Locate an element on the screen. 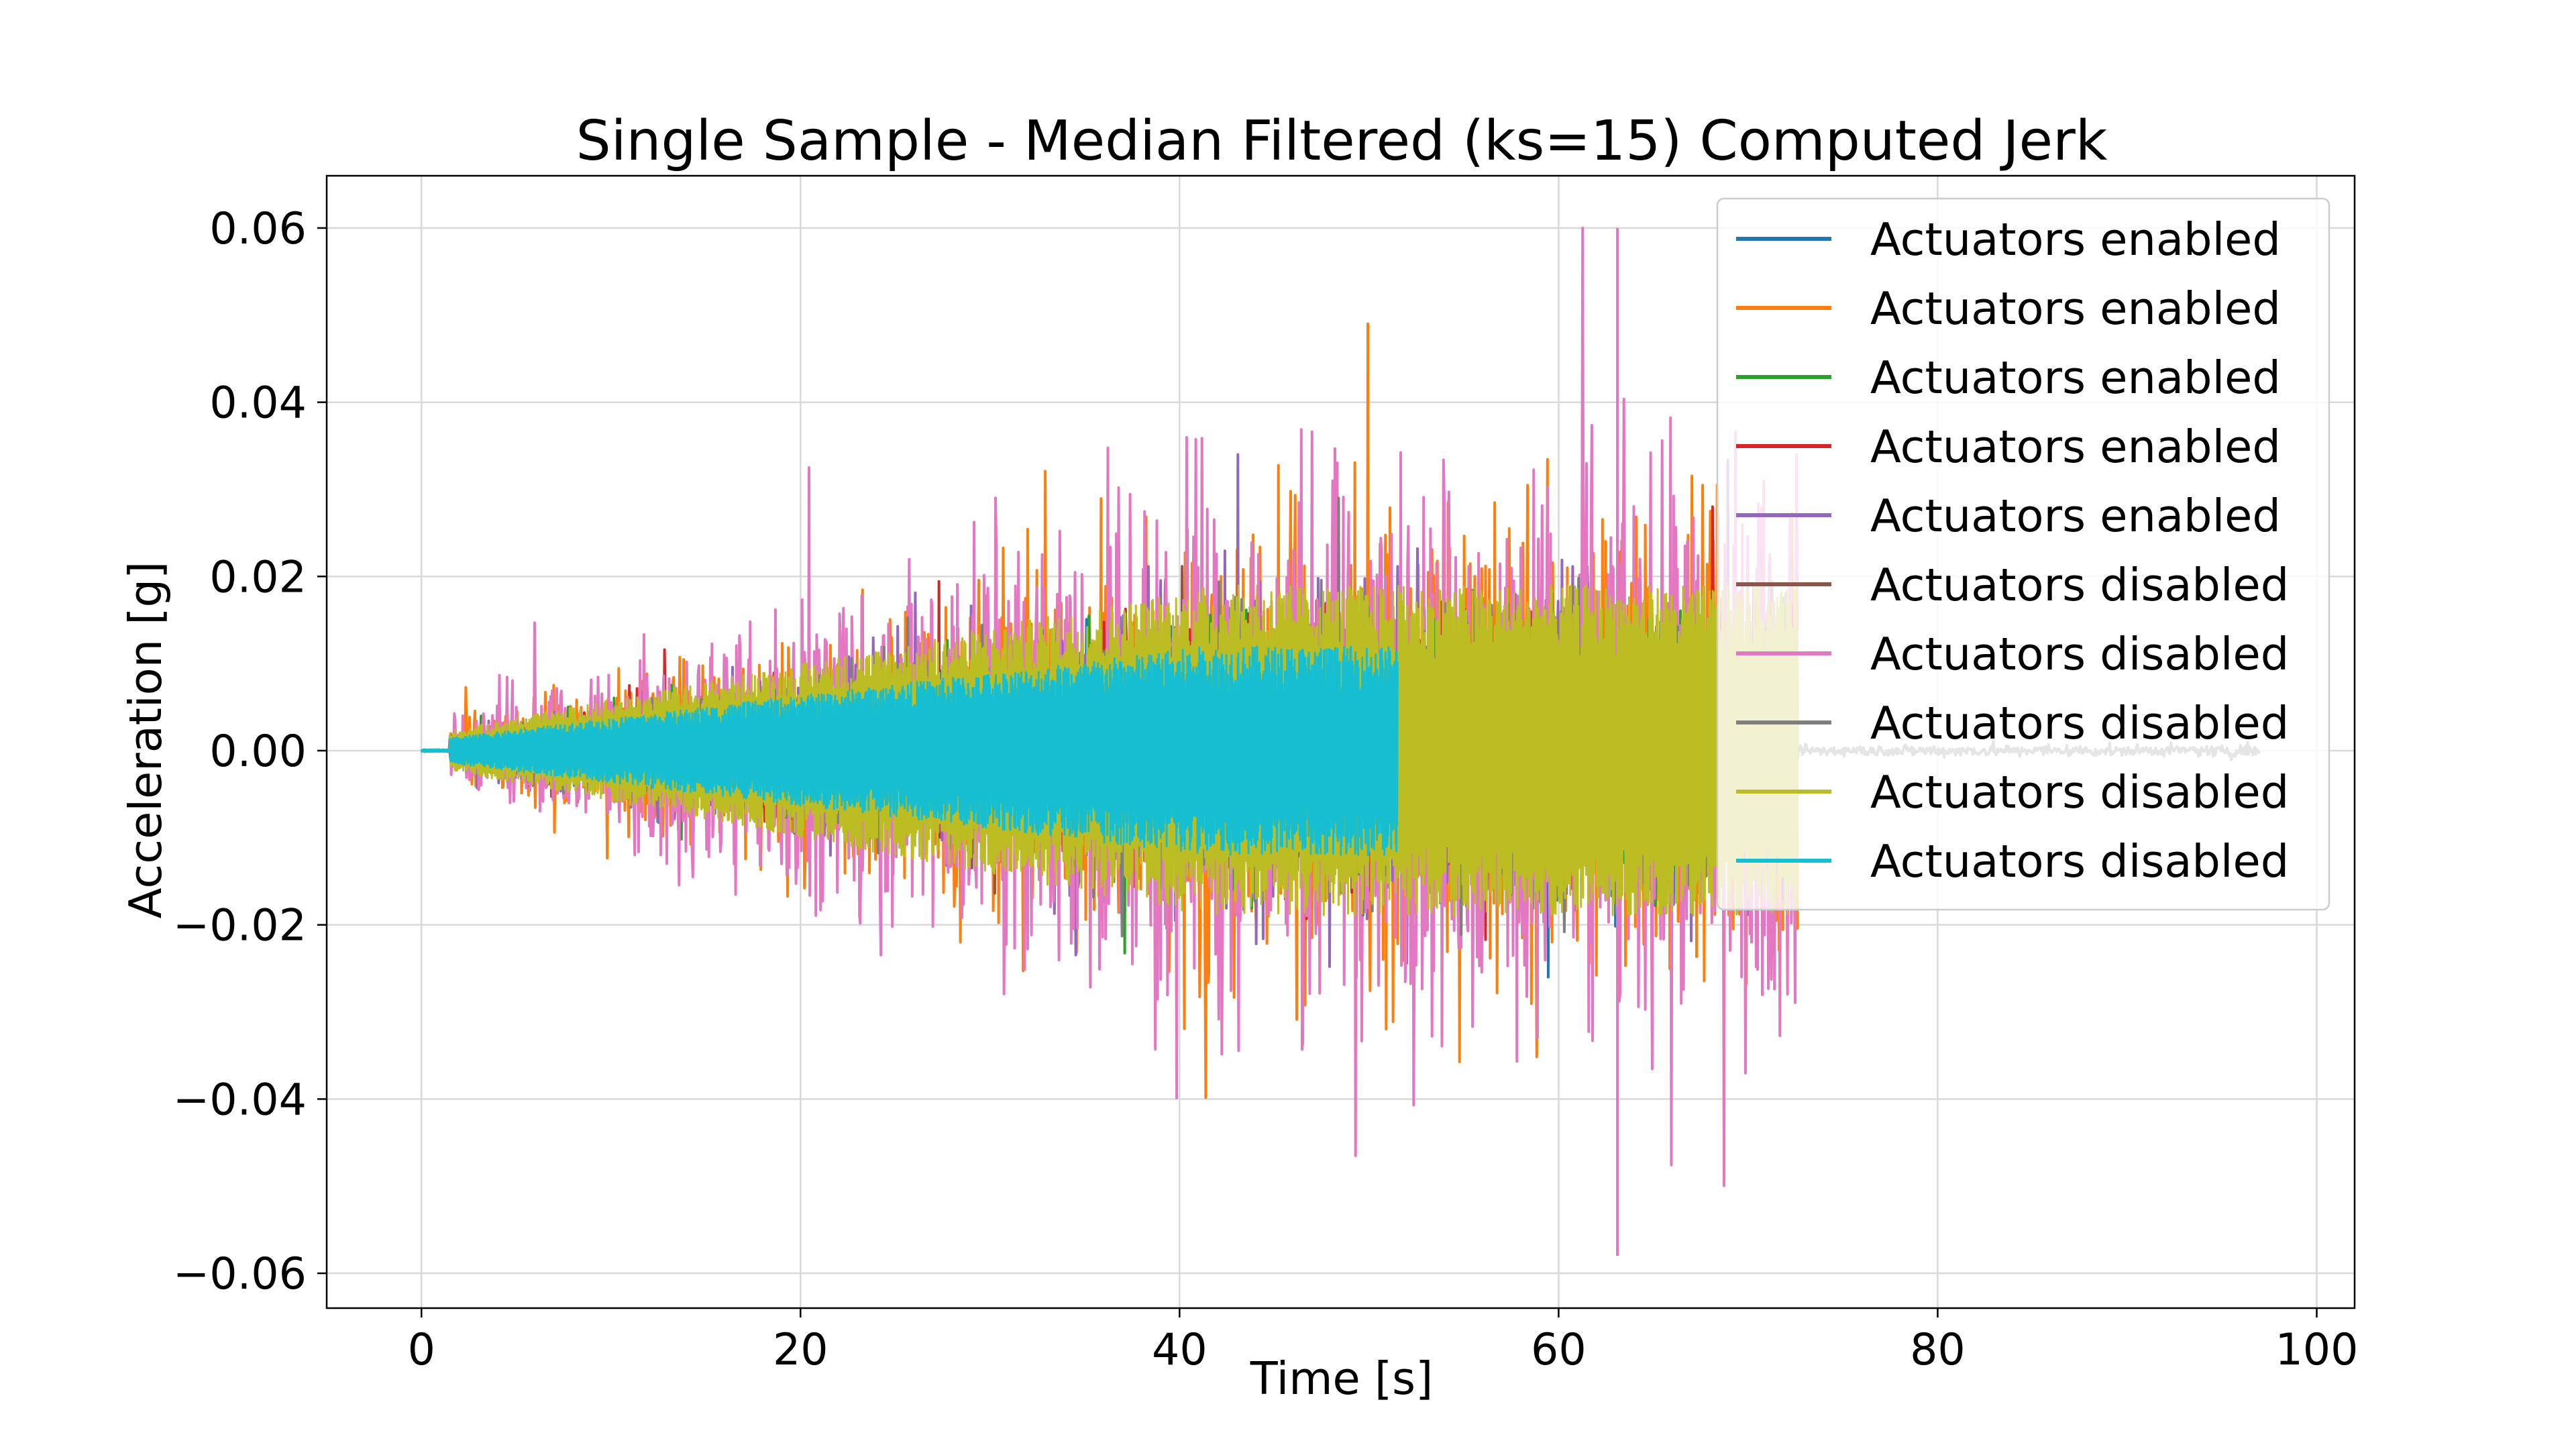  x-axis-label: Time [s] is located at coordinates (1341, 1378).